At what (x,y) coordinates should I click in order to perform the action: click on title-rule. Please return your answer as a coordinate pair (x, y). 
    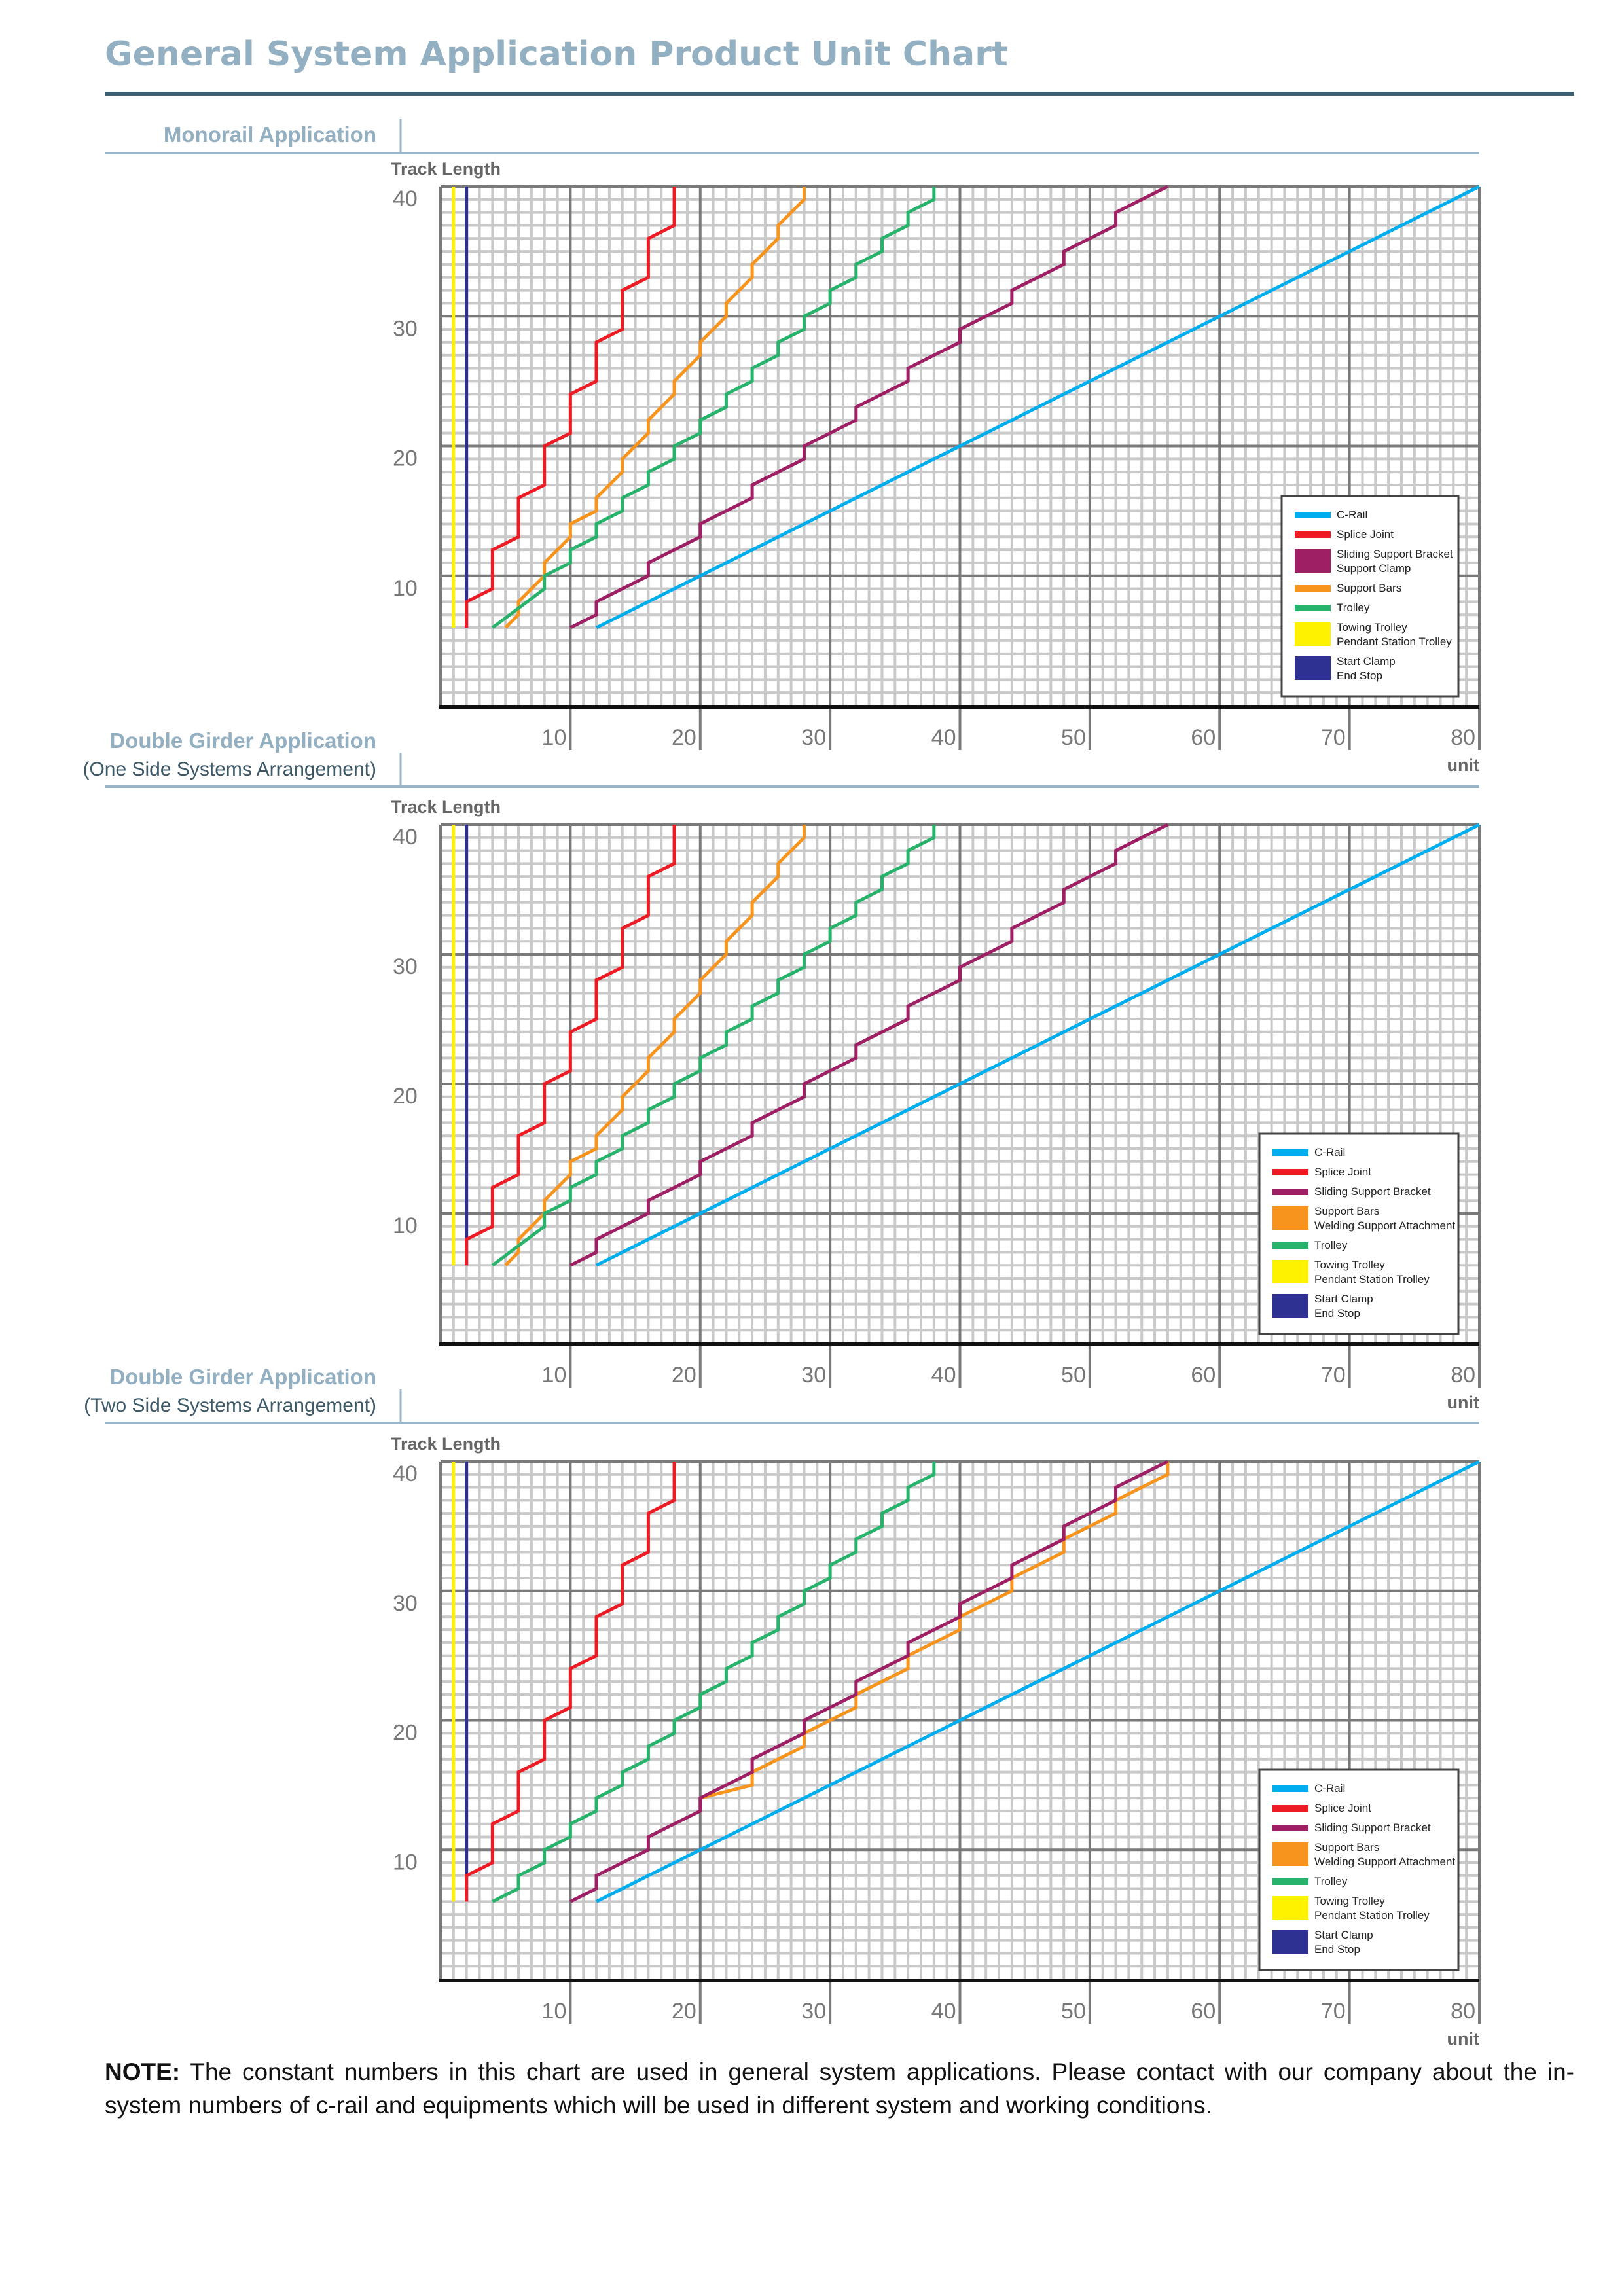
    Looking at the image, I should click on (839, 94).